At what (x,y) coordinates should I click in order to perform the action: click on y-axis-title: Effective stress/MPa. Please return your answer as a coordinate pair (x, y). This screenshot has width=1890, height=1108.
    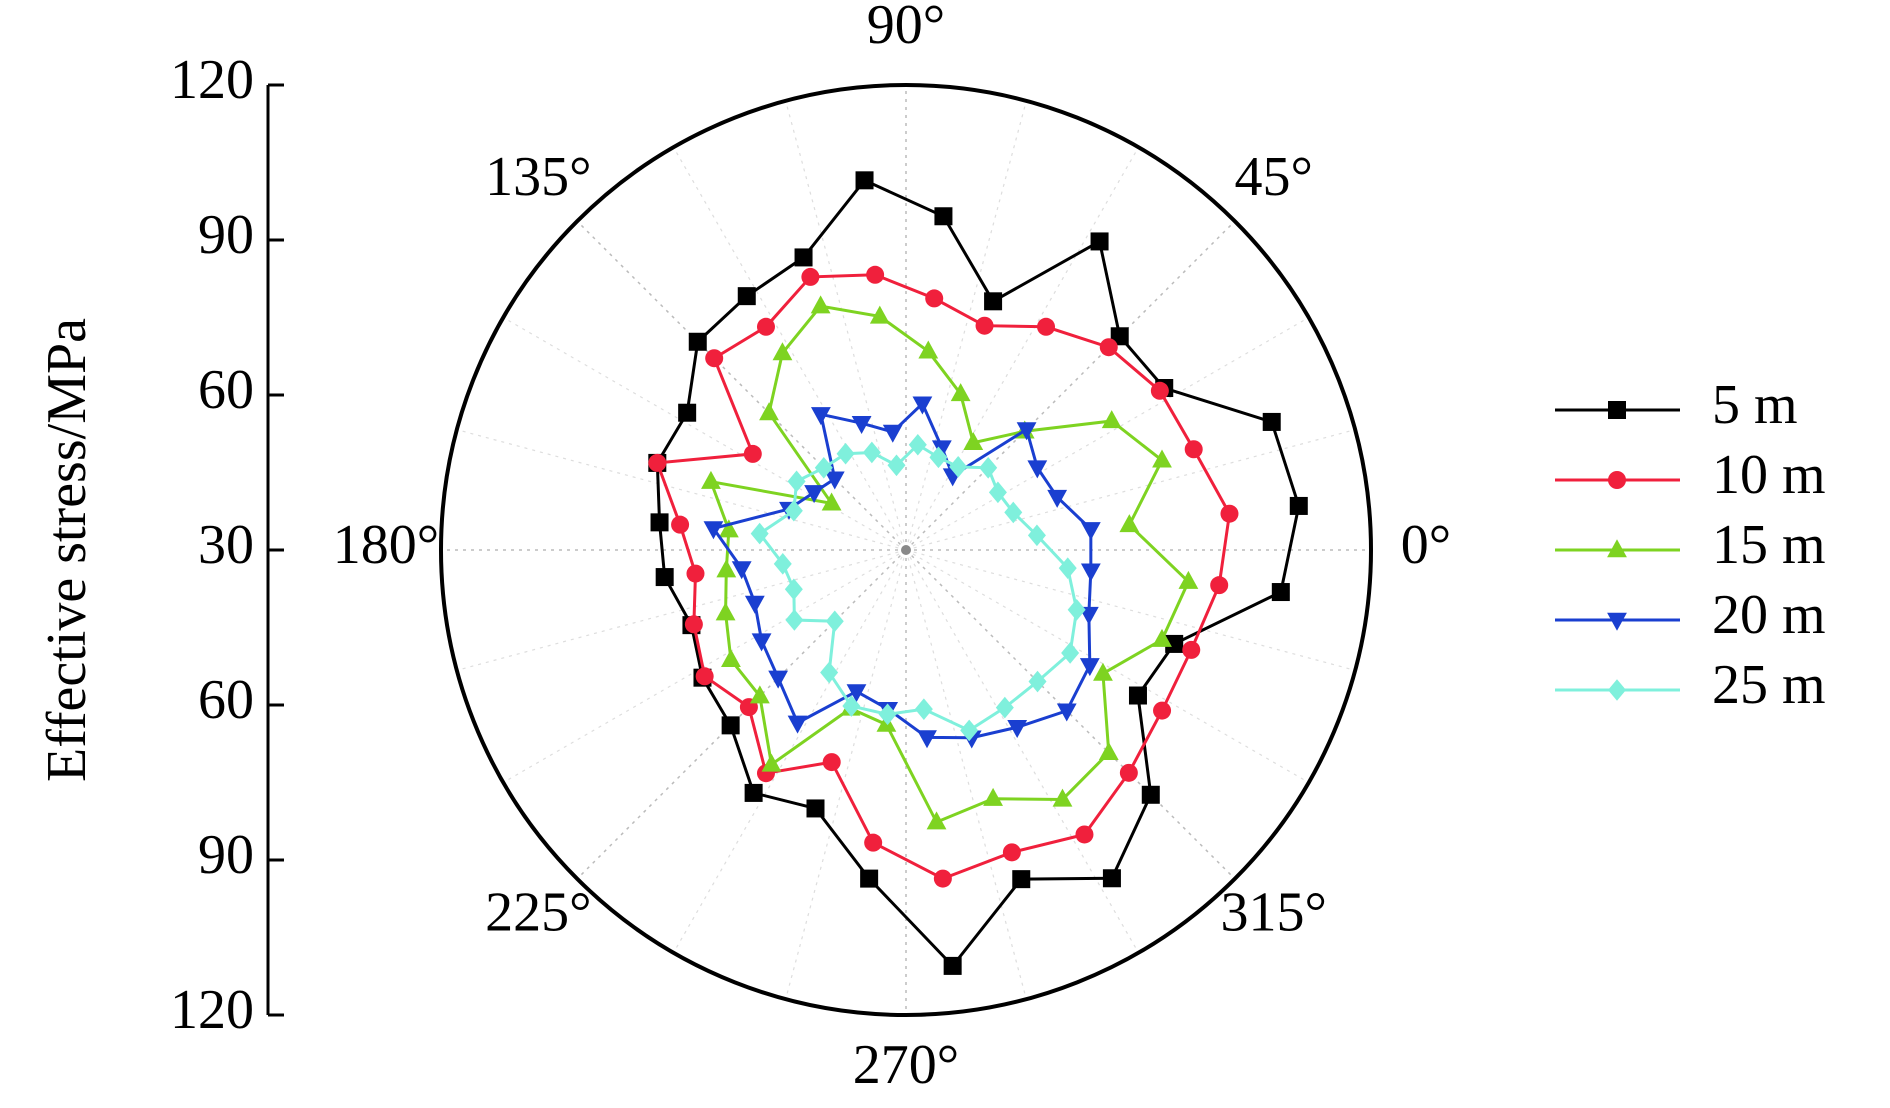
    Looking at the image, I should click on (67, 550).